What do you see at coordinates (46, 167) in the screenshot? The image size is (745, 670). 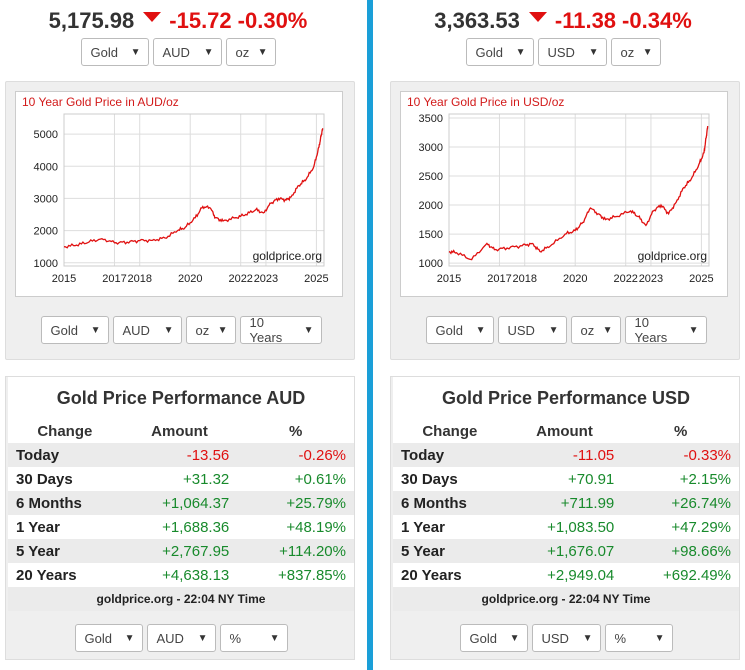 I see `y-tick-label: 4000` at bounding box center [46, 167].